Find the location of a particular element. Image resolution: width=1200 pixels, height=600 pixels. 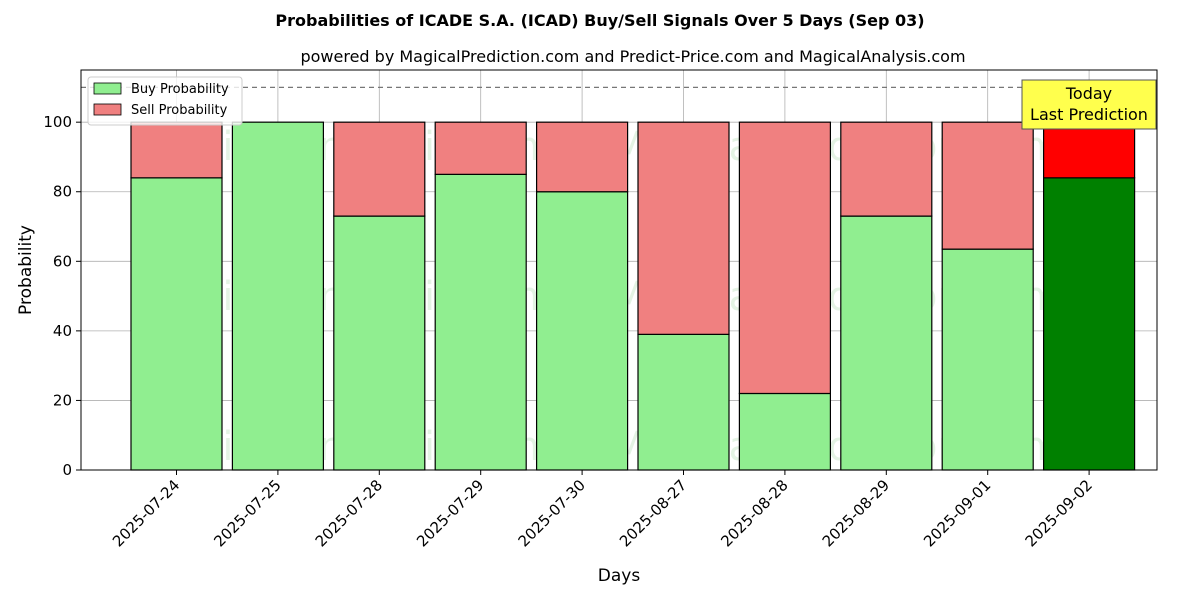

x-tick-label: 2025-08-27 is located at coordinates (653, 513).